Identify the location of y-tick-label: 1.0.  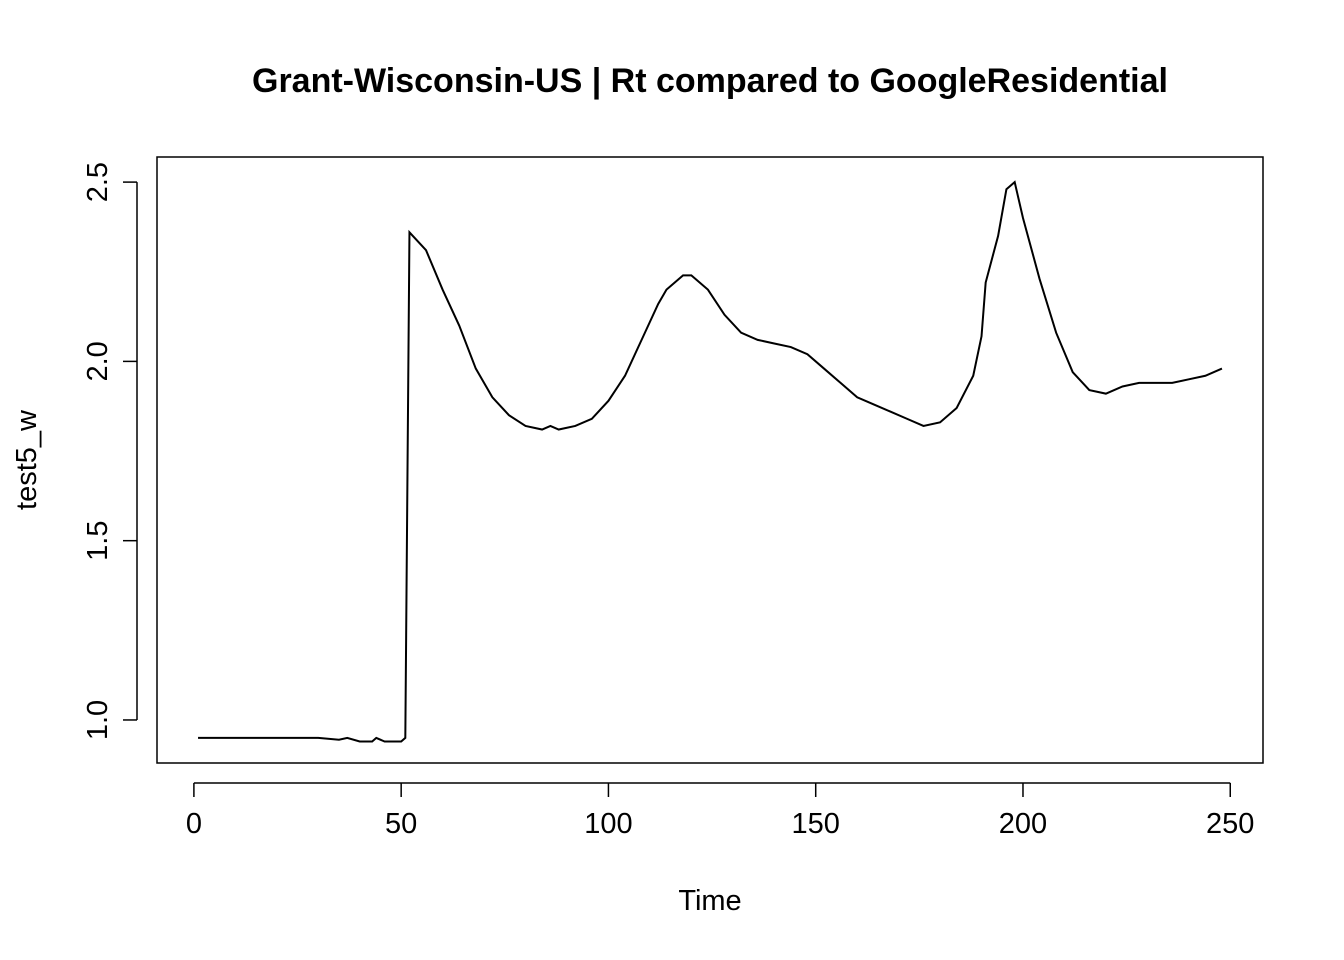
(98, 720).